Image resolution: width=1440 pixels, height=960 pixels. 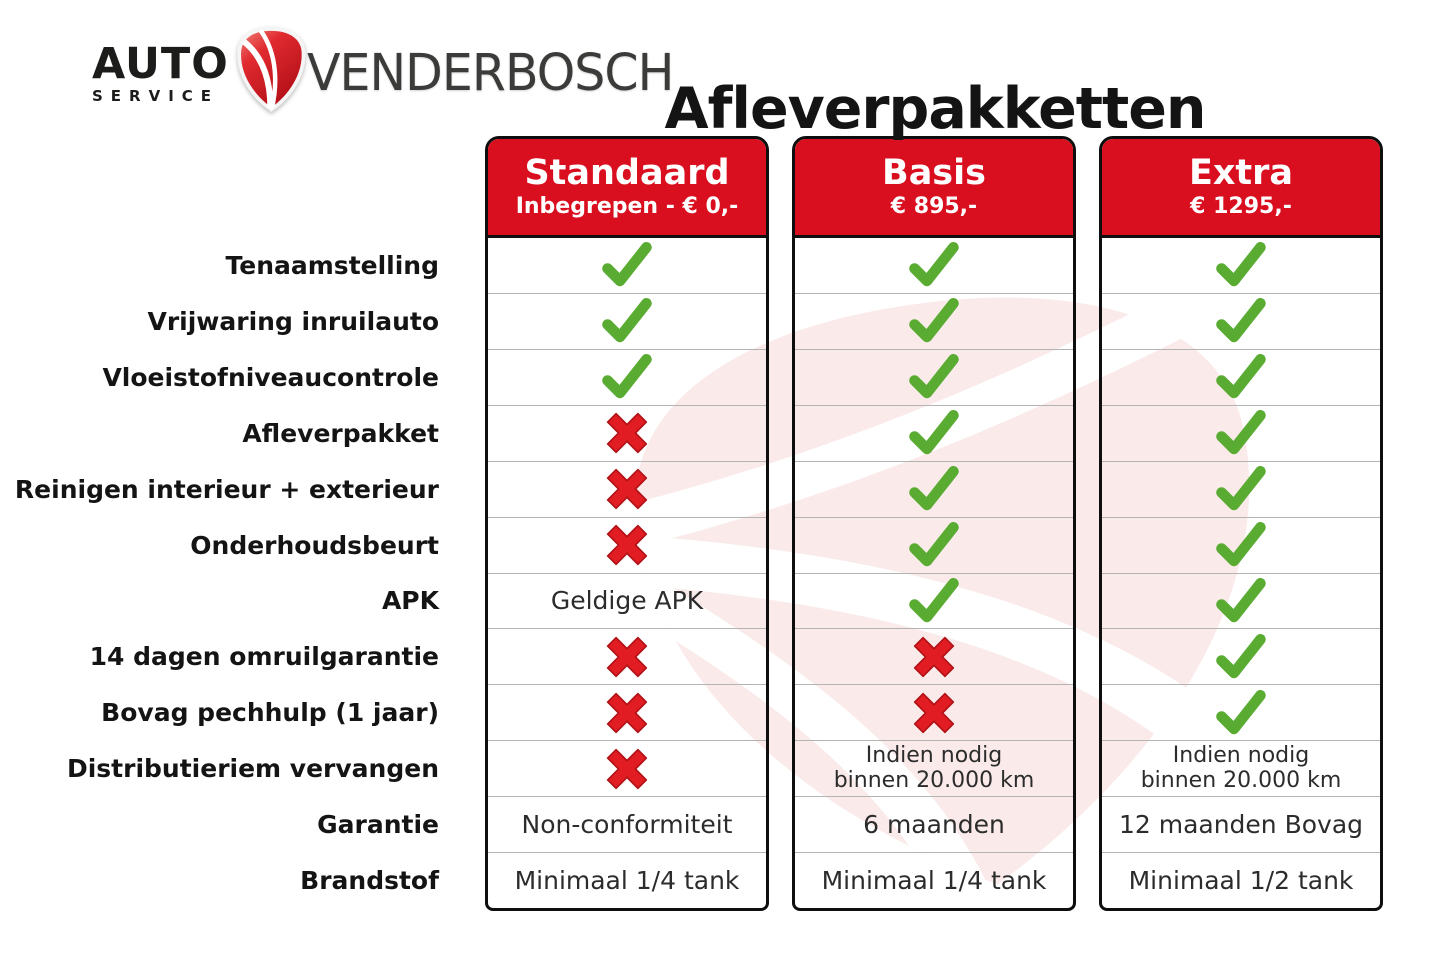 What do you see at coordinates (627, 824) in the screenshot?
I see `cell-text: Non-conformiteit` at bounding box center [627, 824].